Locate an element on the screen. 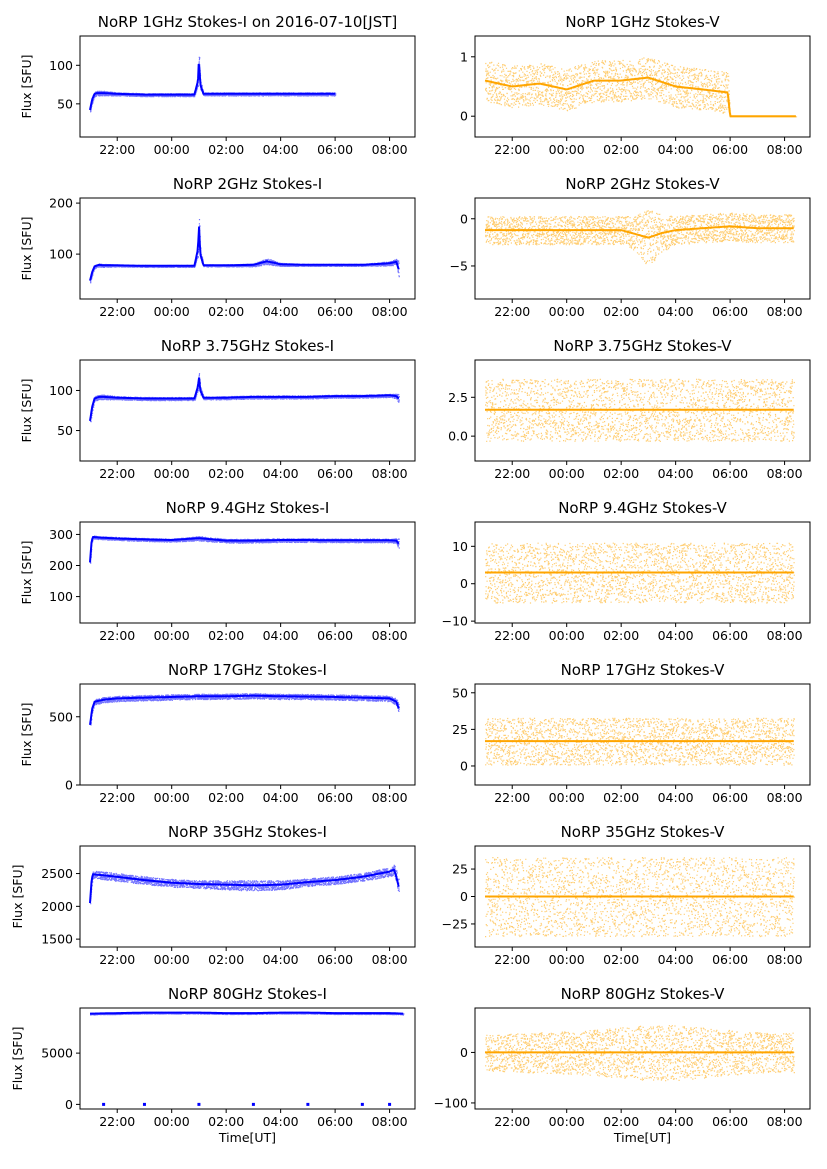  y-axis: 100 200 is located at coordinates (64, 229).